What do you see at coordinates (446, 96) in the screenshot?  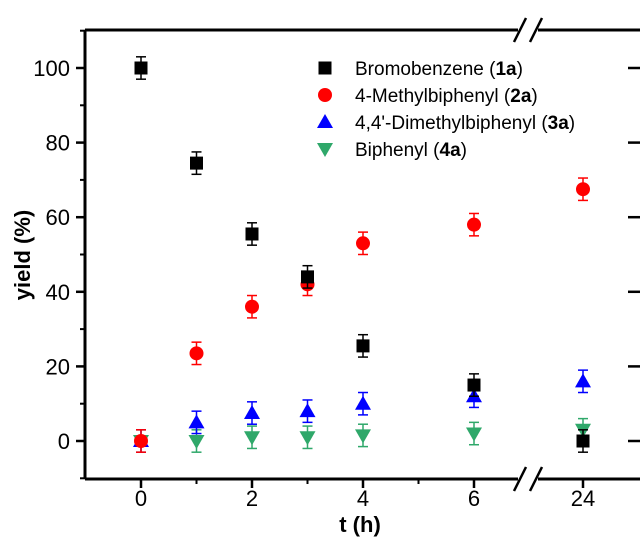 I see `legend-label: 4-Methylbiphenyl (2a)` at bounding box center [446, 96].